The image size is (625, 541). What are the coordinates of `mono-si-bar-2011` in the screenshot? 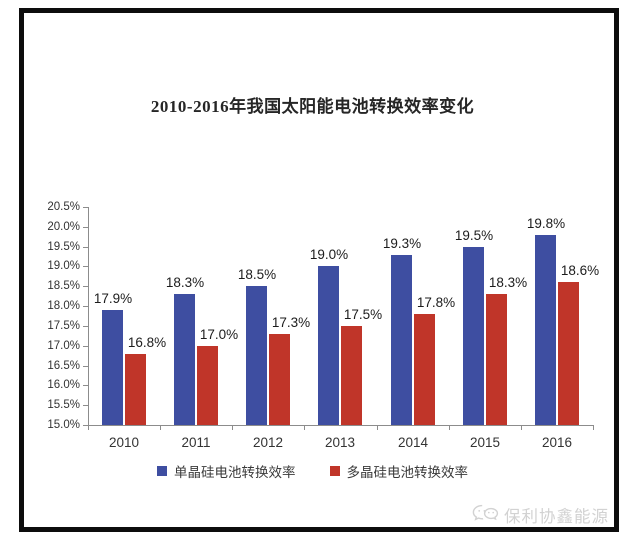 It's located at (184, 359).